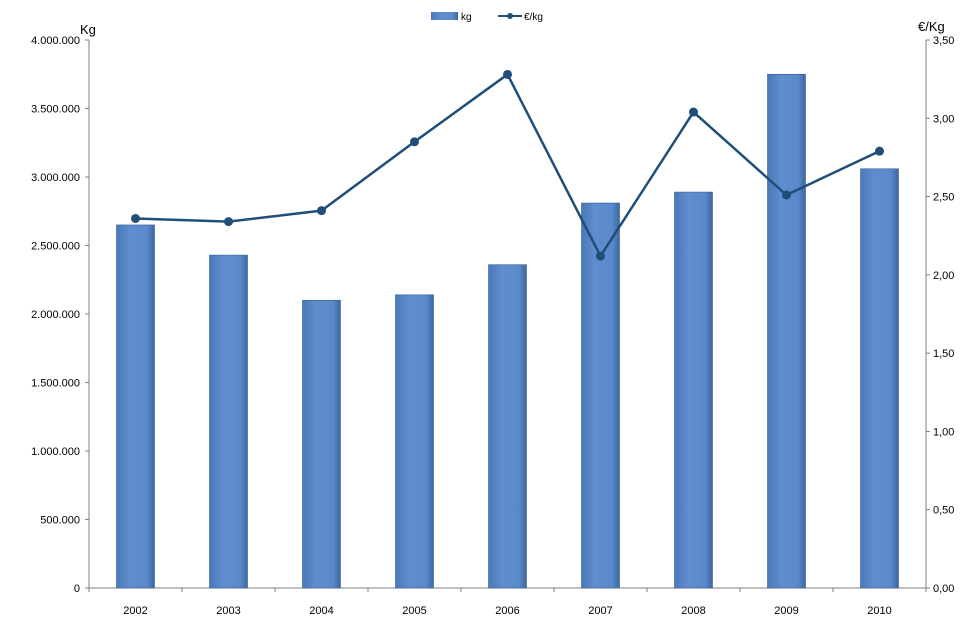 This screenshot has height=638, width=978. I want to click on legend-price-marker, so click(510, 16).